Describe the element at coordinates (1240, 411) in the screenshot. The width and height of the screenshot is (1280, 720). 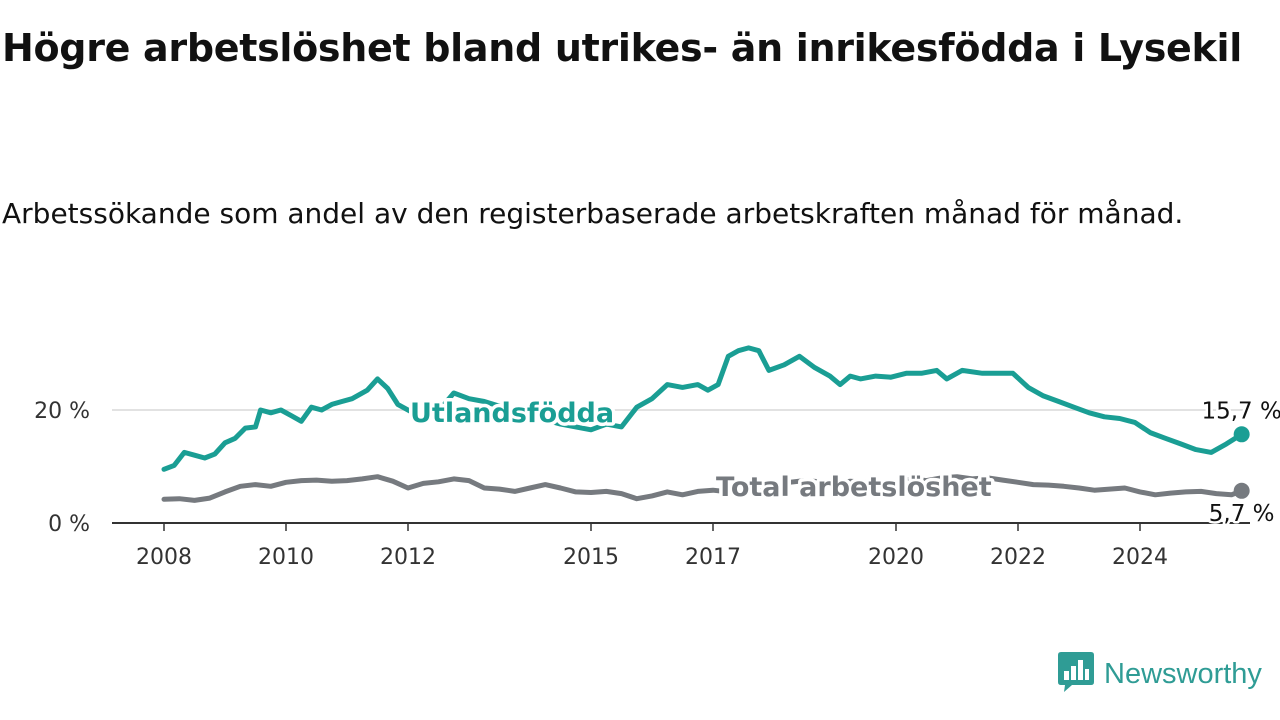
I see `series-end-value: 15,7 %` at that location.